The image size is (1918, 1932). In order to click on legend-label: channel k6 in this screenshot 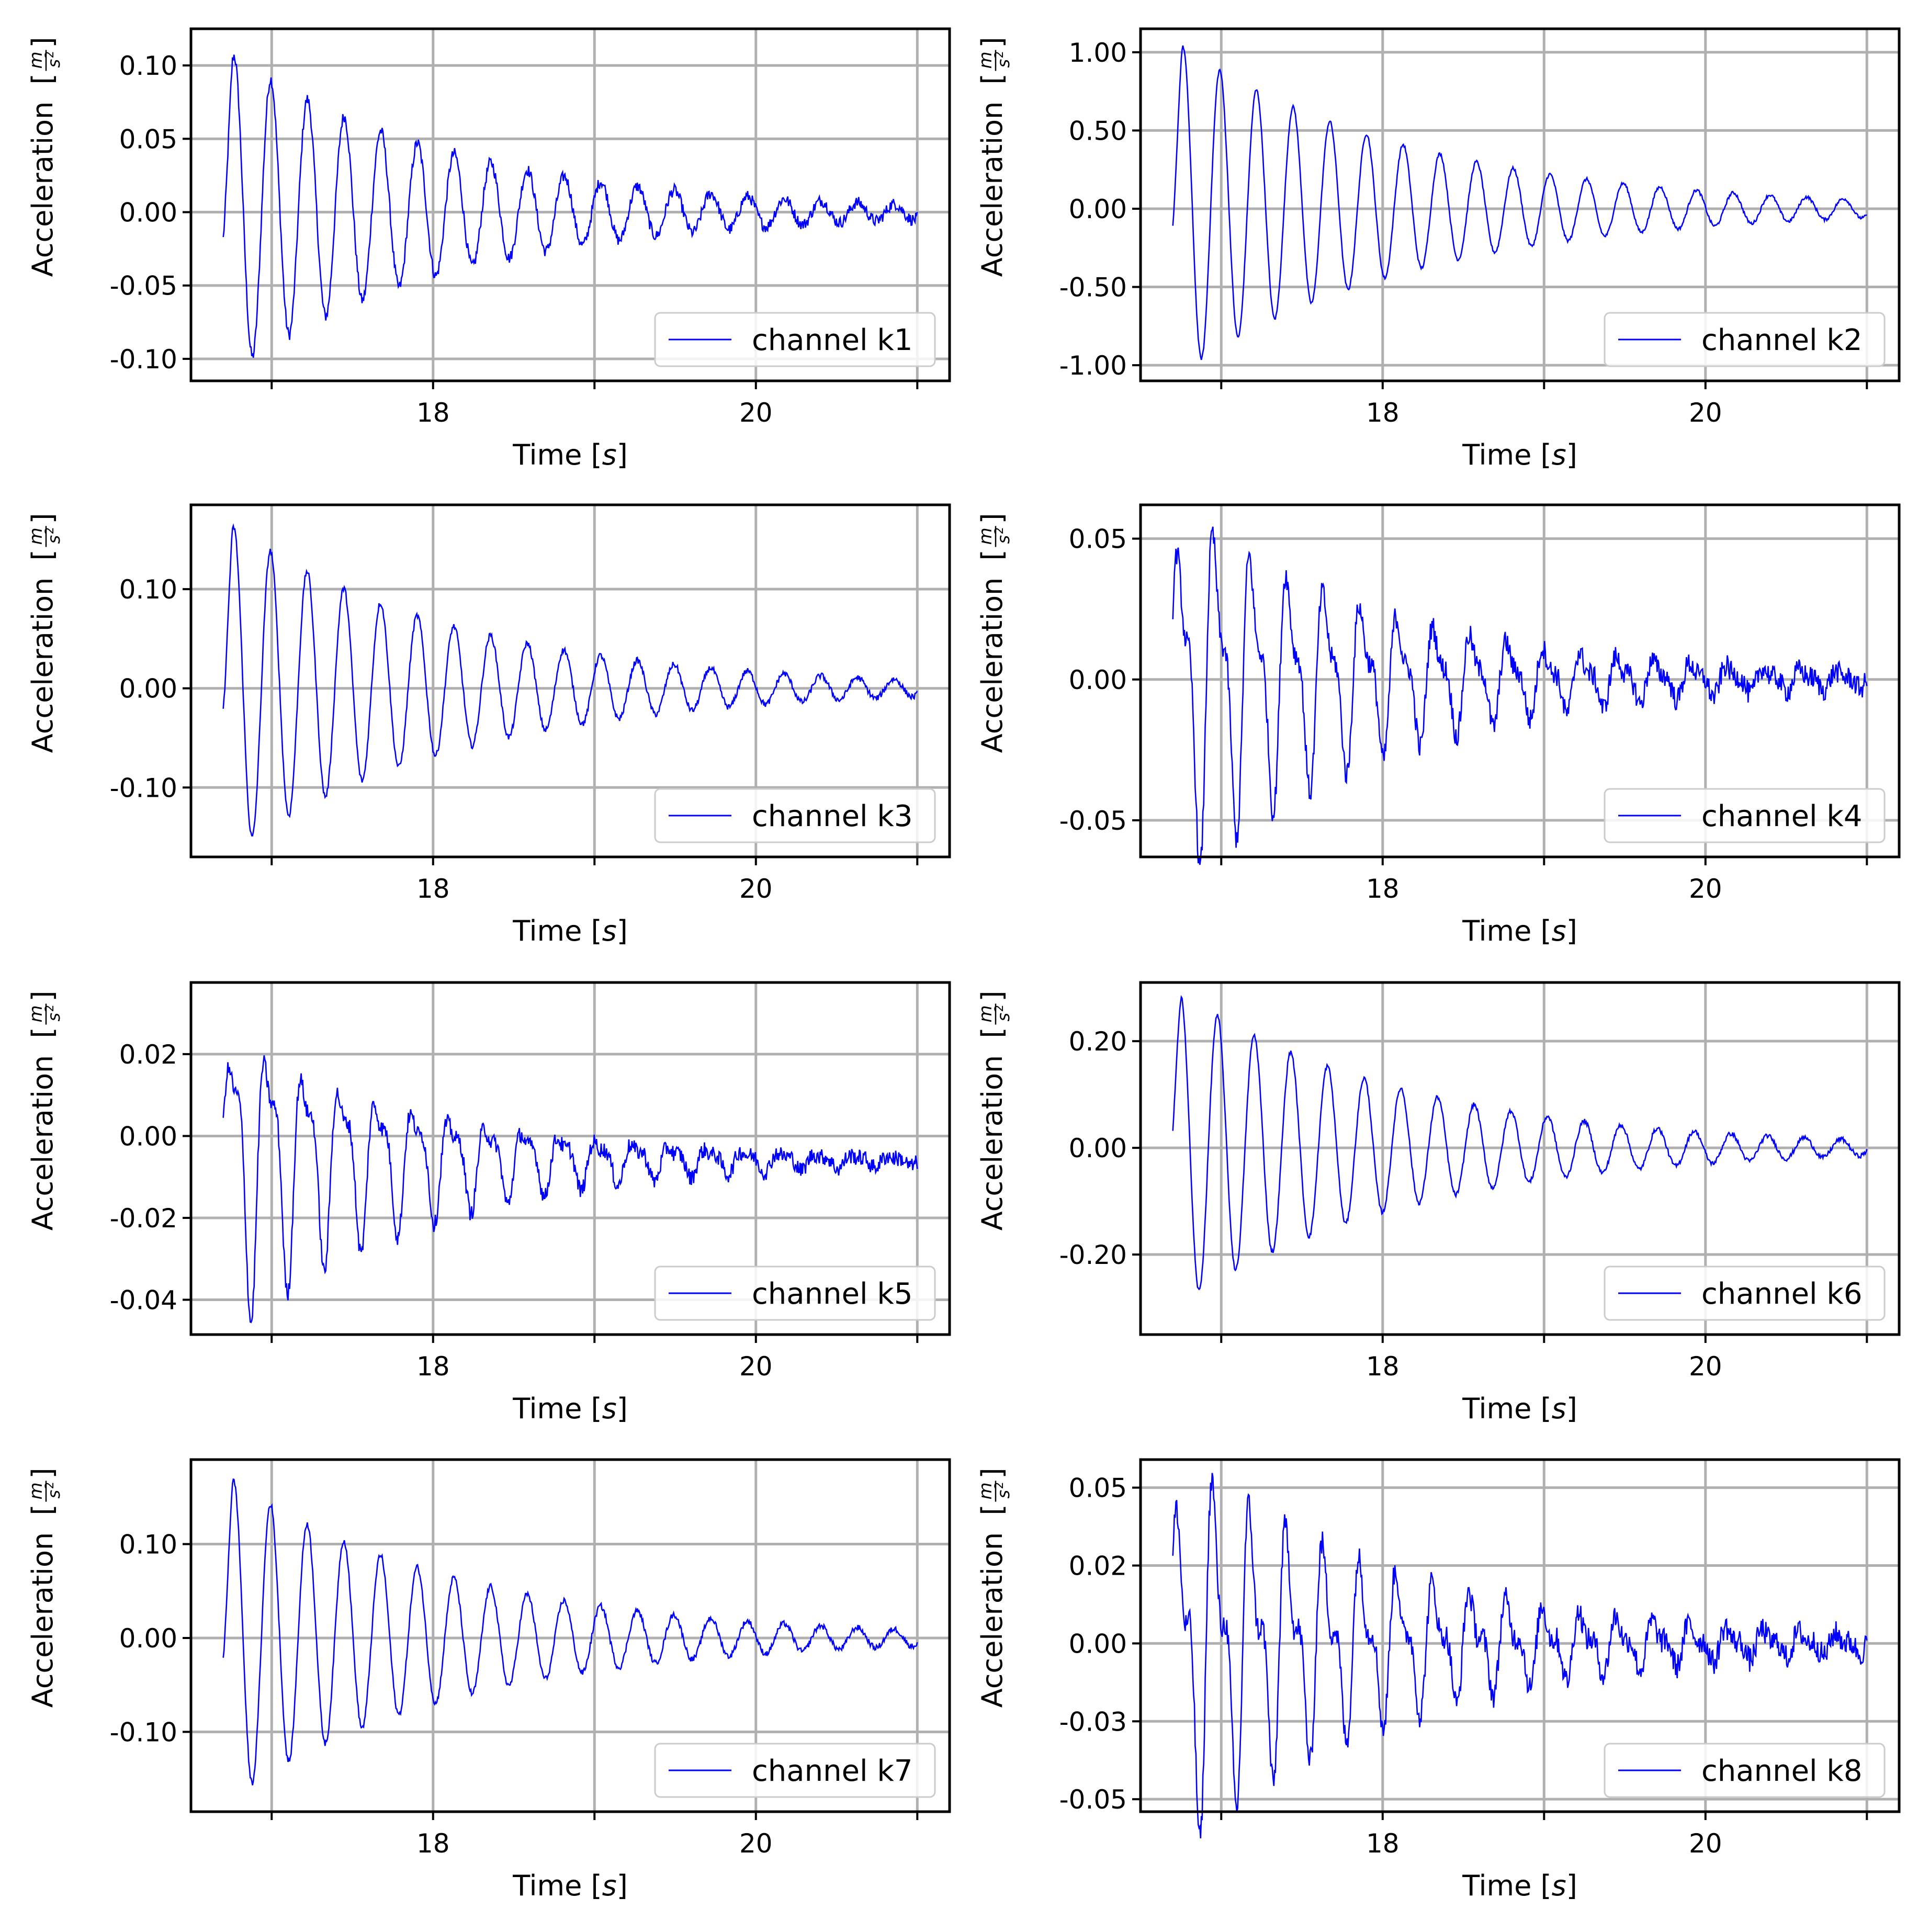, I will do `click(1781, 1294)`.